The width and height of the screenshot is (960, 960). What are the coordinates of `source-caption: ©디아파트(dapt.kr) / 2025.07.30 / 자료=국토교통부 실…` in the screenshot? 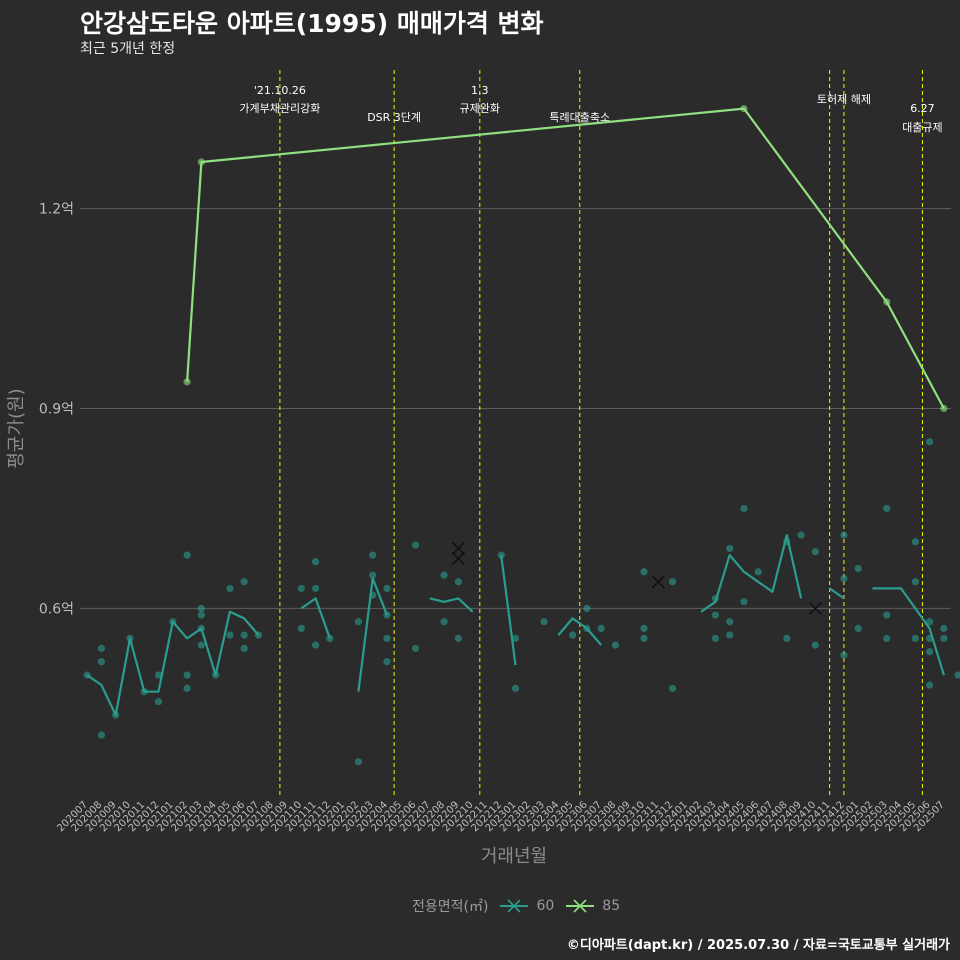 It's located at (758, 945).